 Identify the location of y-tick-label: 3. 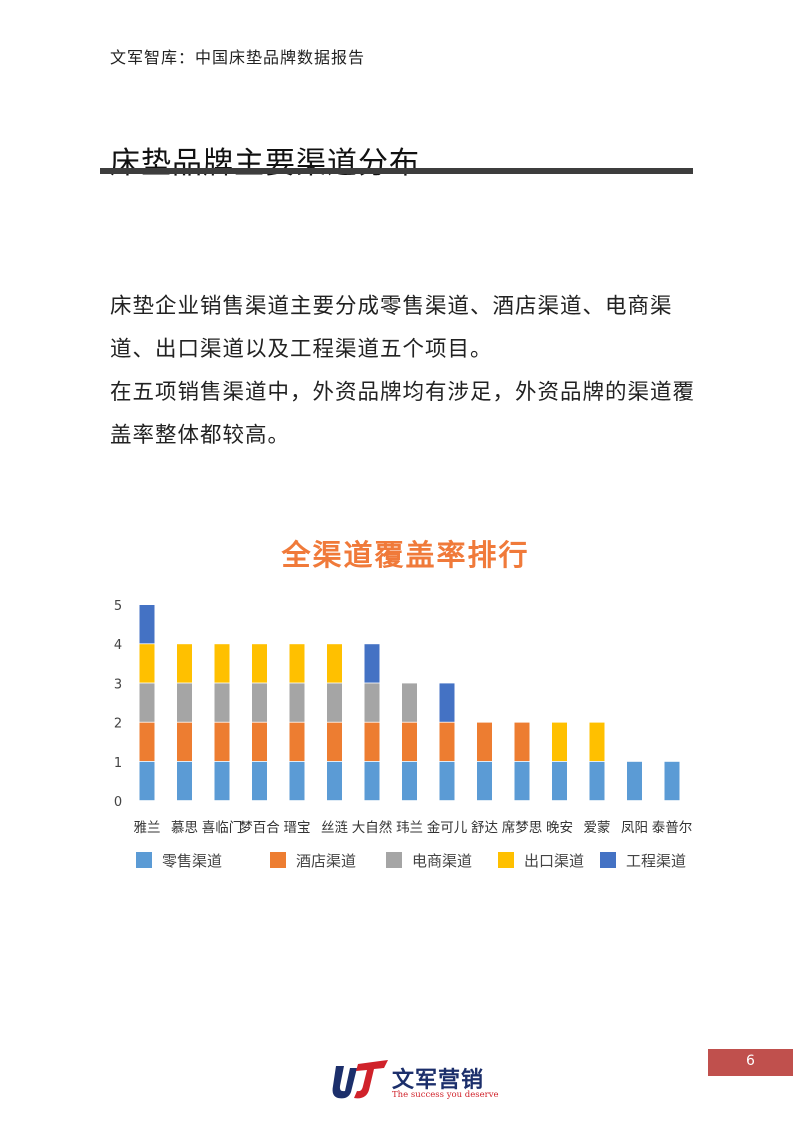
(118, 684).